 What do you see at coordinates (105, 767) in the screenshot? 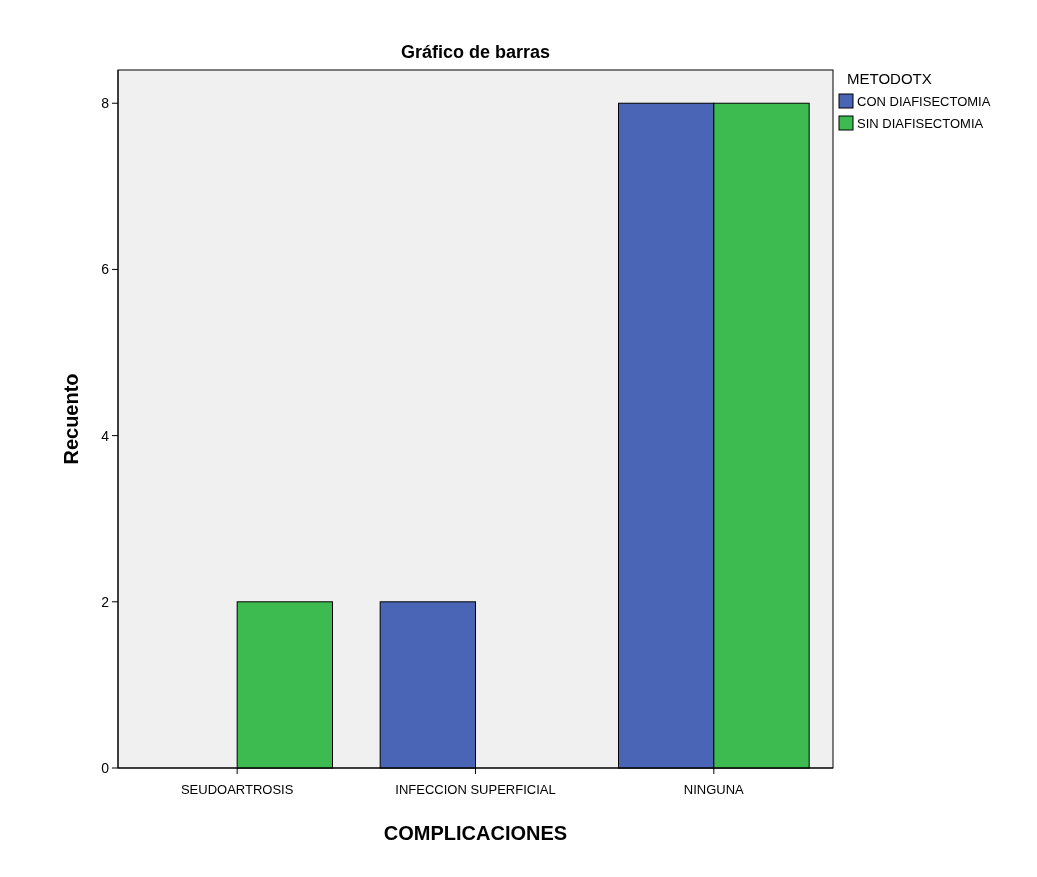
I see `y-tick-label: 0` at bounding box center [105, 767].